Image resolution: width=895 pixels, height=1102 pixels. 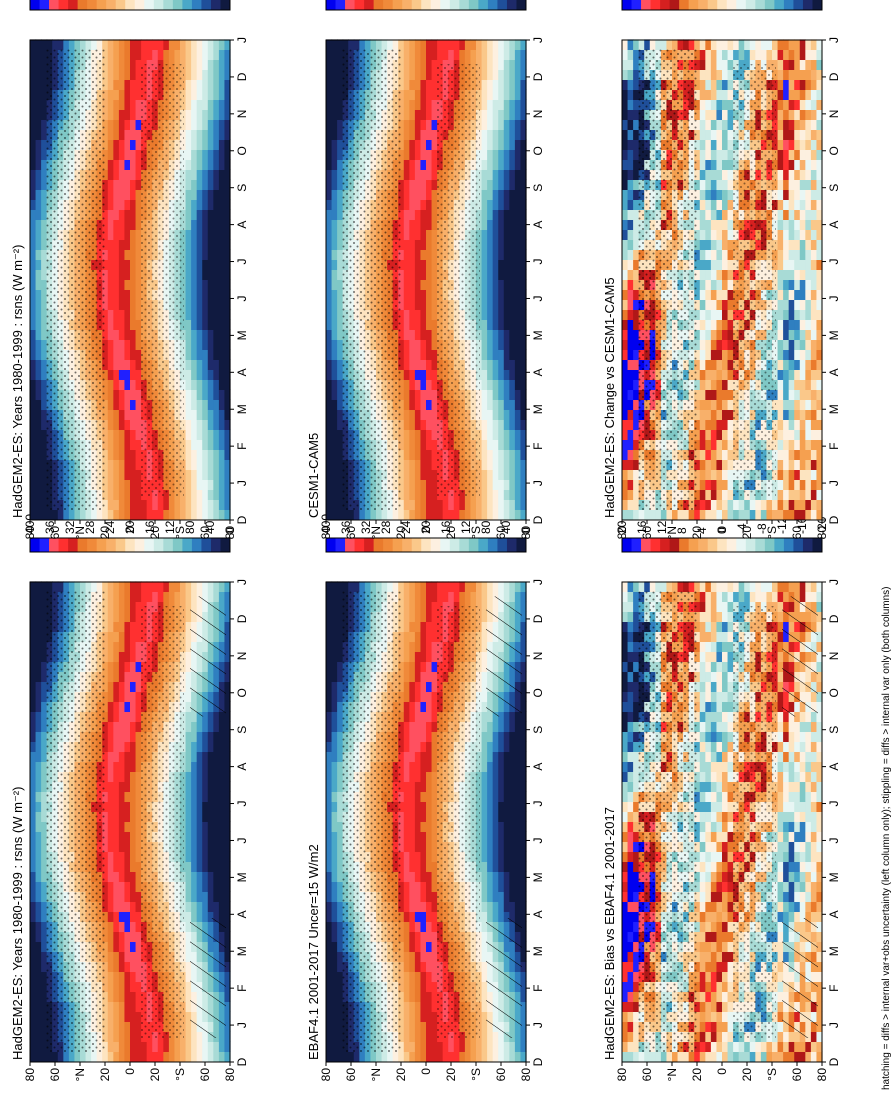 I want to click on x-tick-label: M, so click(x=242, y=877).